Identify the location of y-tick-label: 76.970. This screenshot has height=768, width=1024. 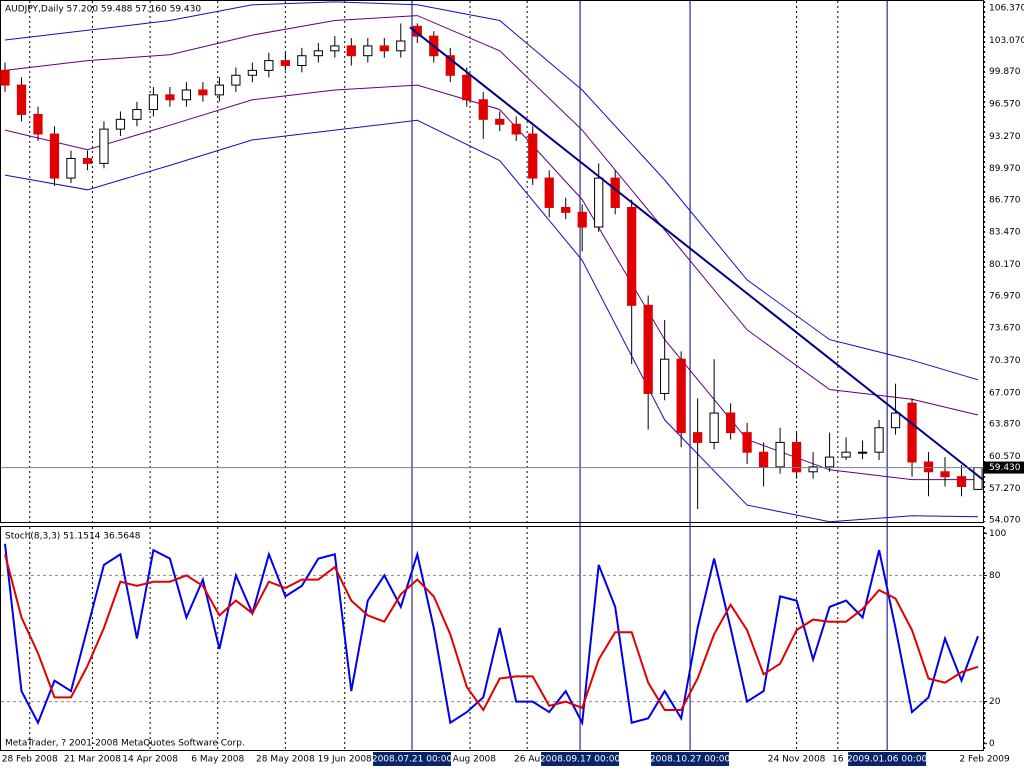
(1005, 296).